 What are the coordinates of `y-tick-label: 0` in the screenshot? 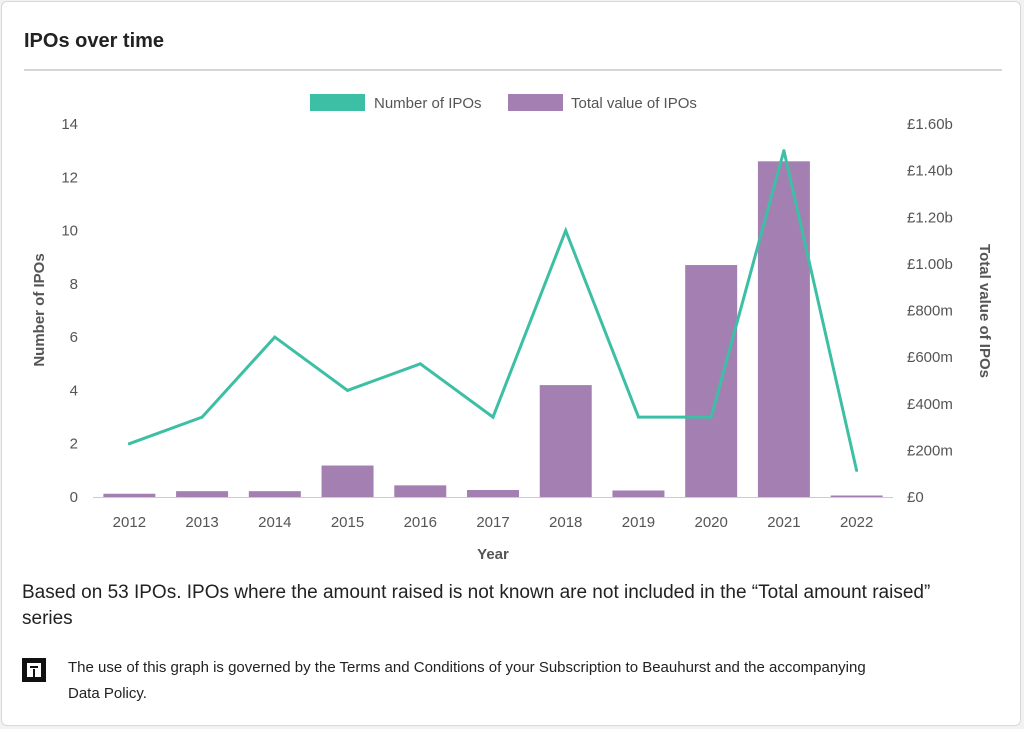 It's located at (74, 497).